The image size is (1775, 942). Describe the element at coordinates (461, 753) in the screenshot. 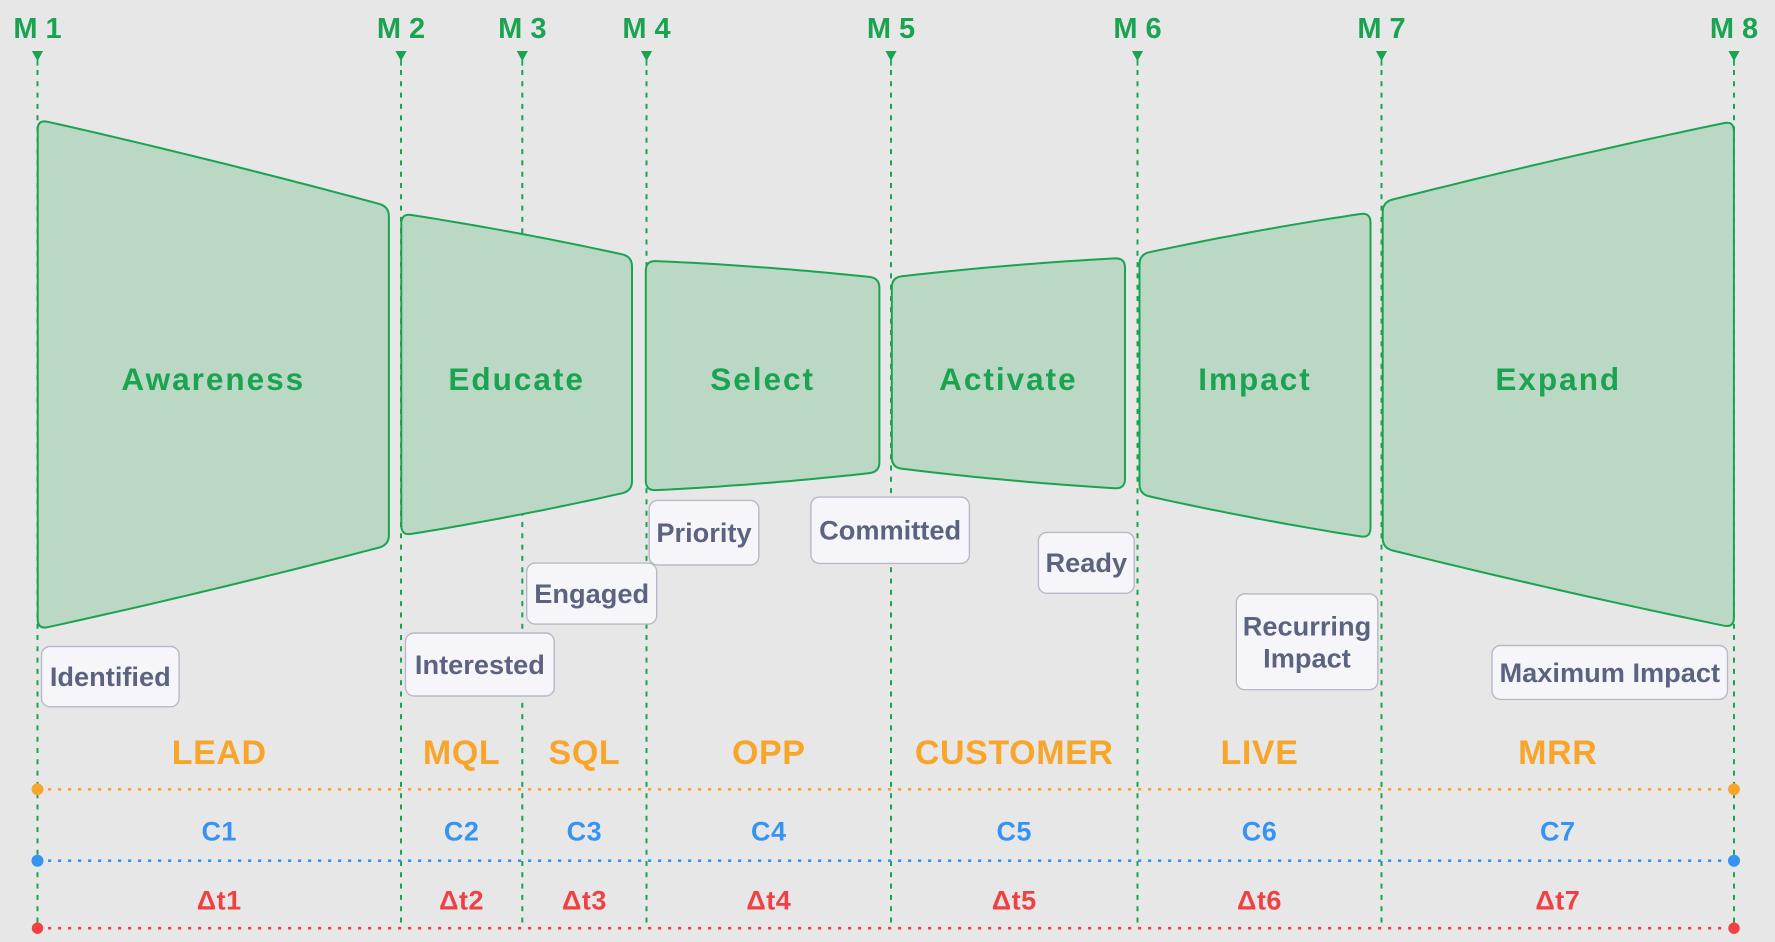

I see `svg-text: MQL` at that location.